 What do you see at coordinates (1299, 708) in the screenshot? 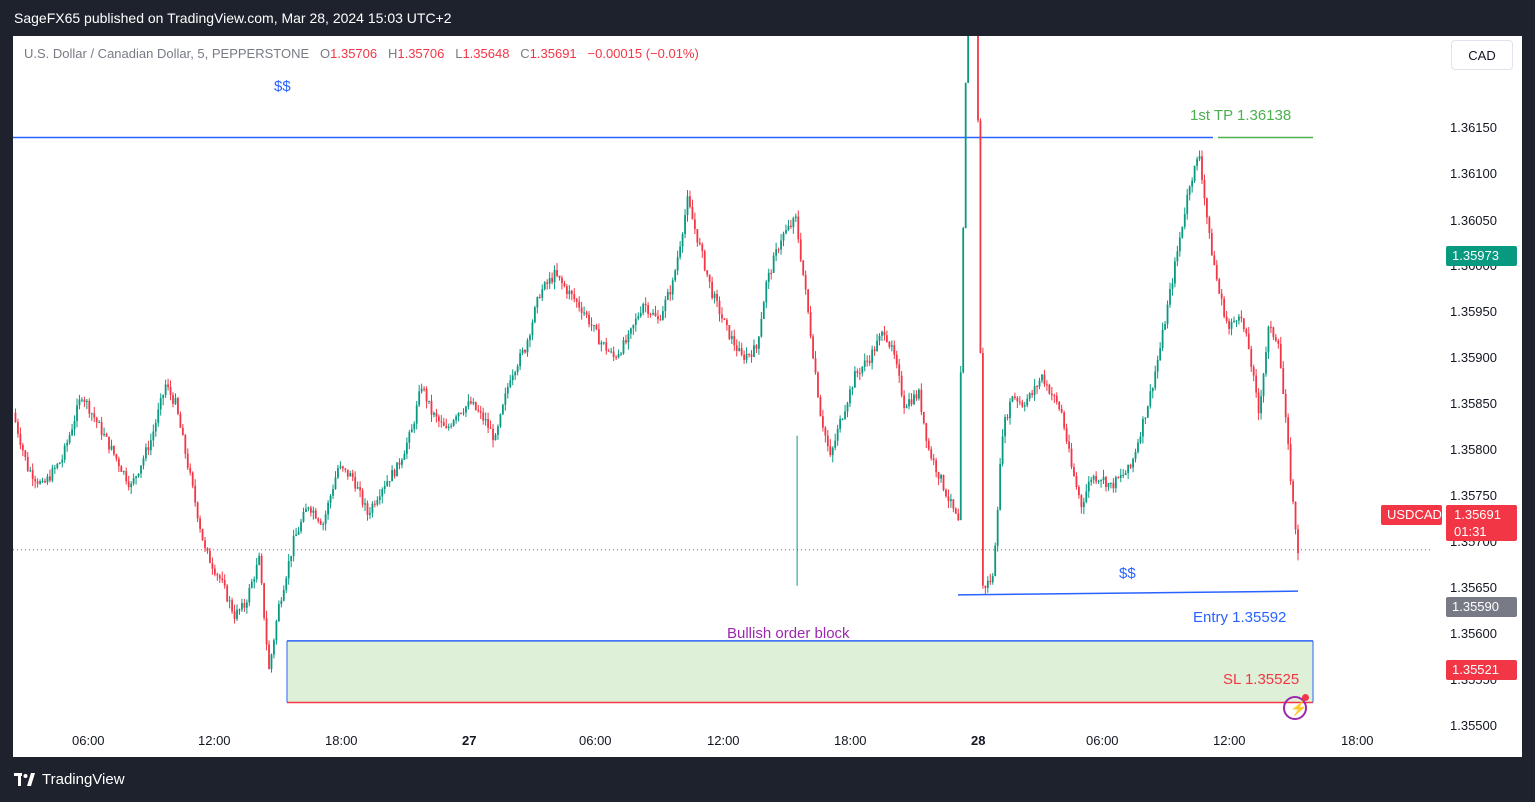
I see `lightning-icon: ⚡` at bounding box center [1299, 708].